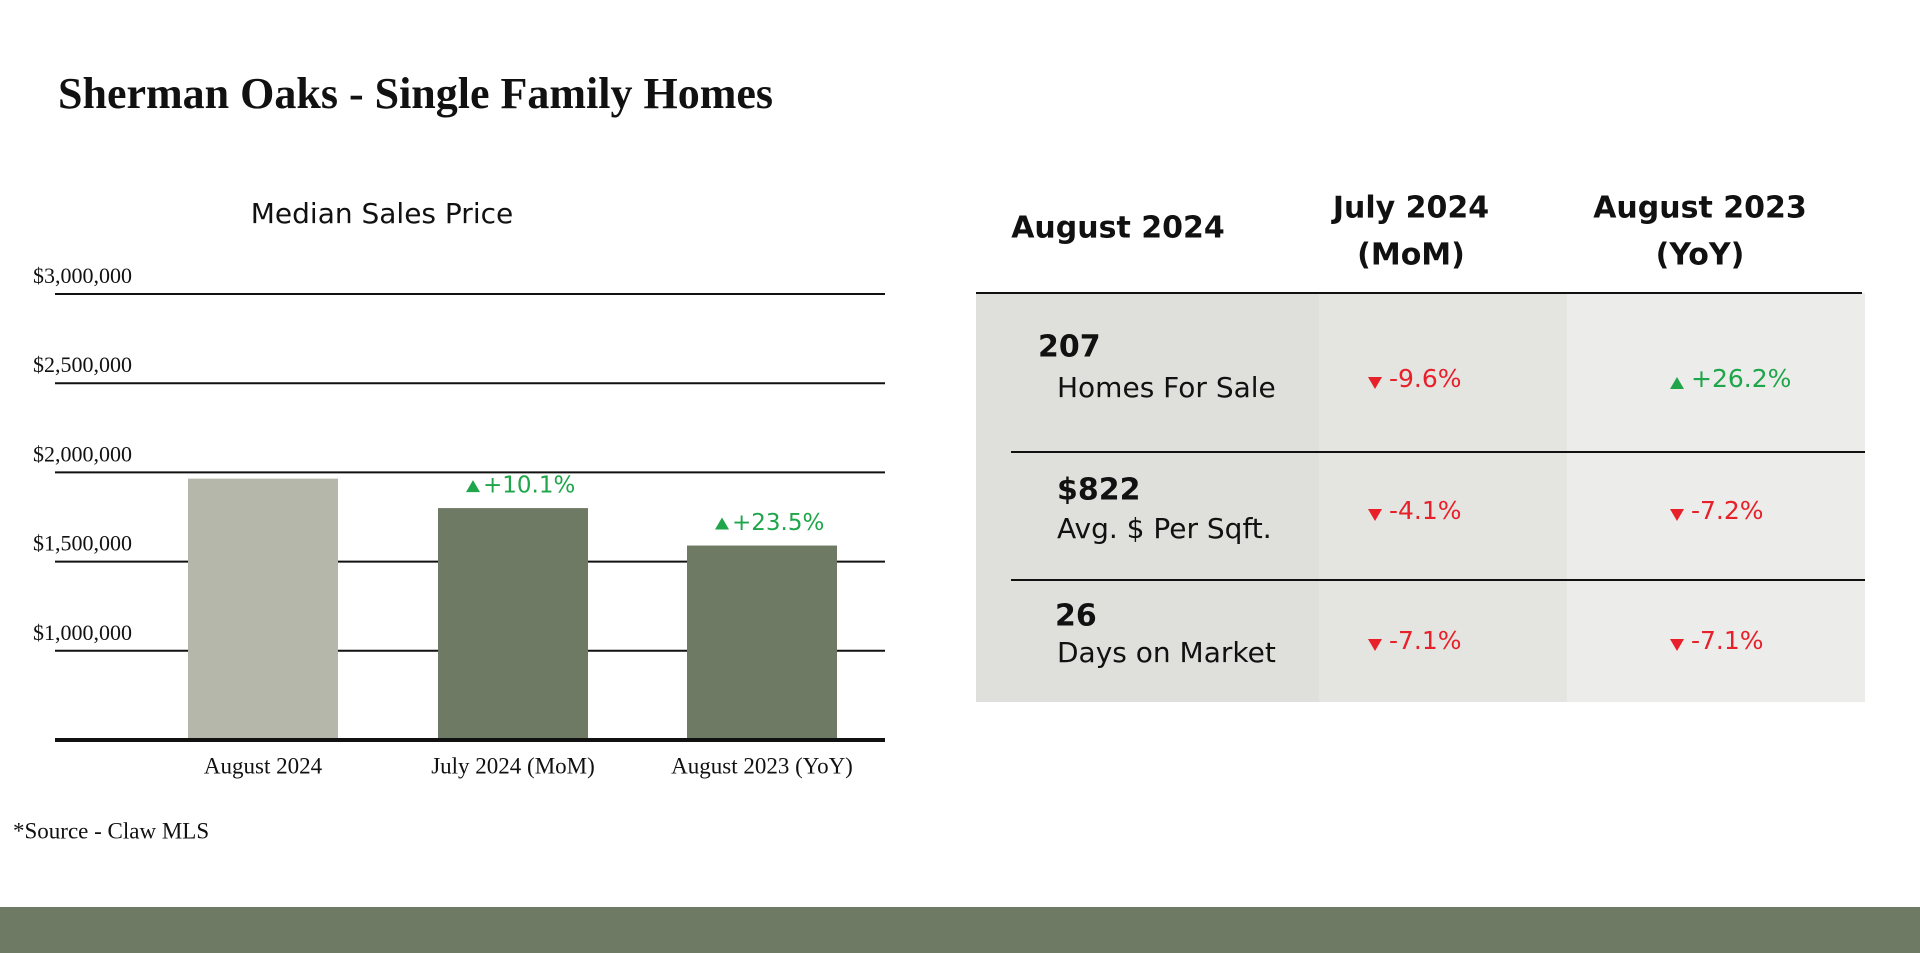 This screenshot has height=953, width=1920. Describe the element at coordinates (1700, 255) in the screenshot. I see `table-header: (YoY)` at that location.